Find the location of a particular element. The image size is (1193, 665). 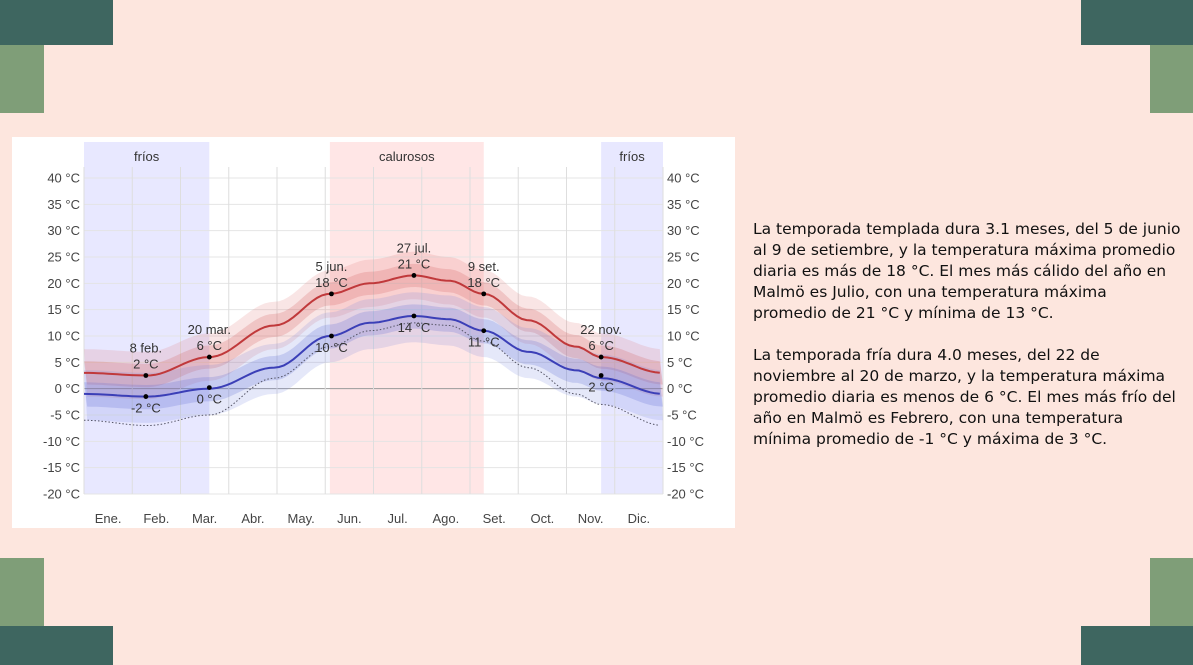

y-tick-label-left-5: 15 °C is located at coordinates (63, 309).